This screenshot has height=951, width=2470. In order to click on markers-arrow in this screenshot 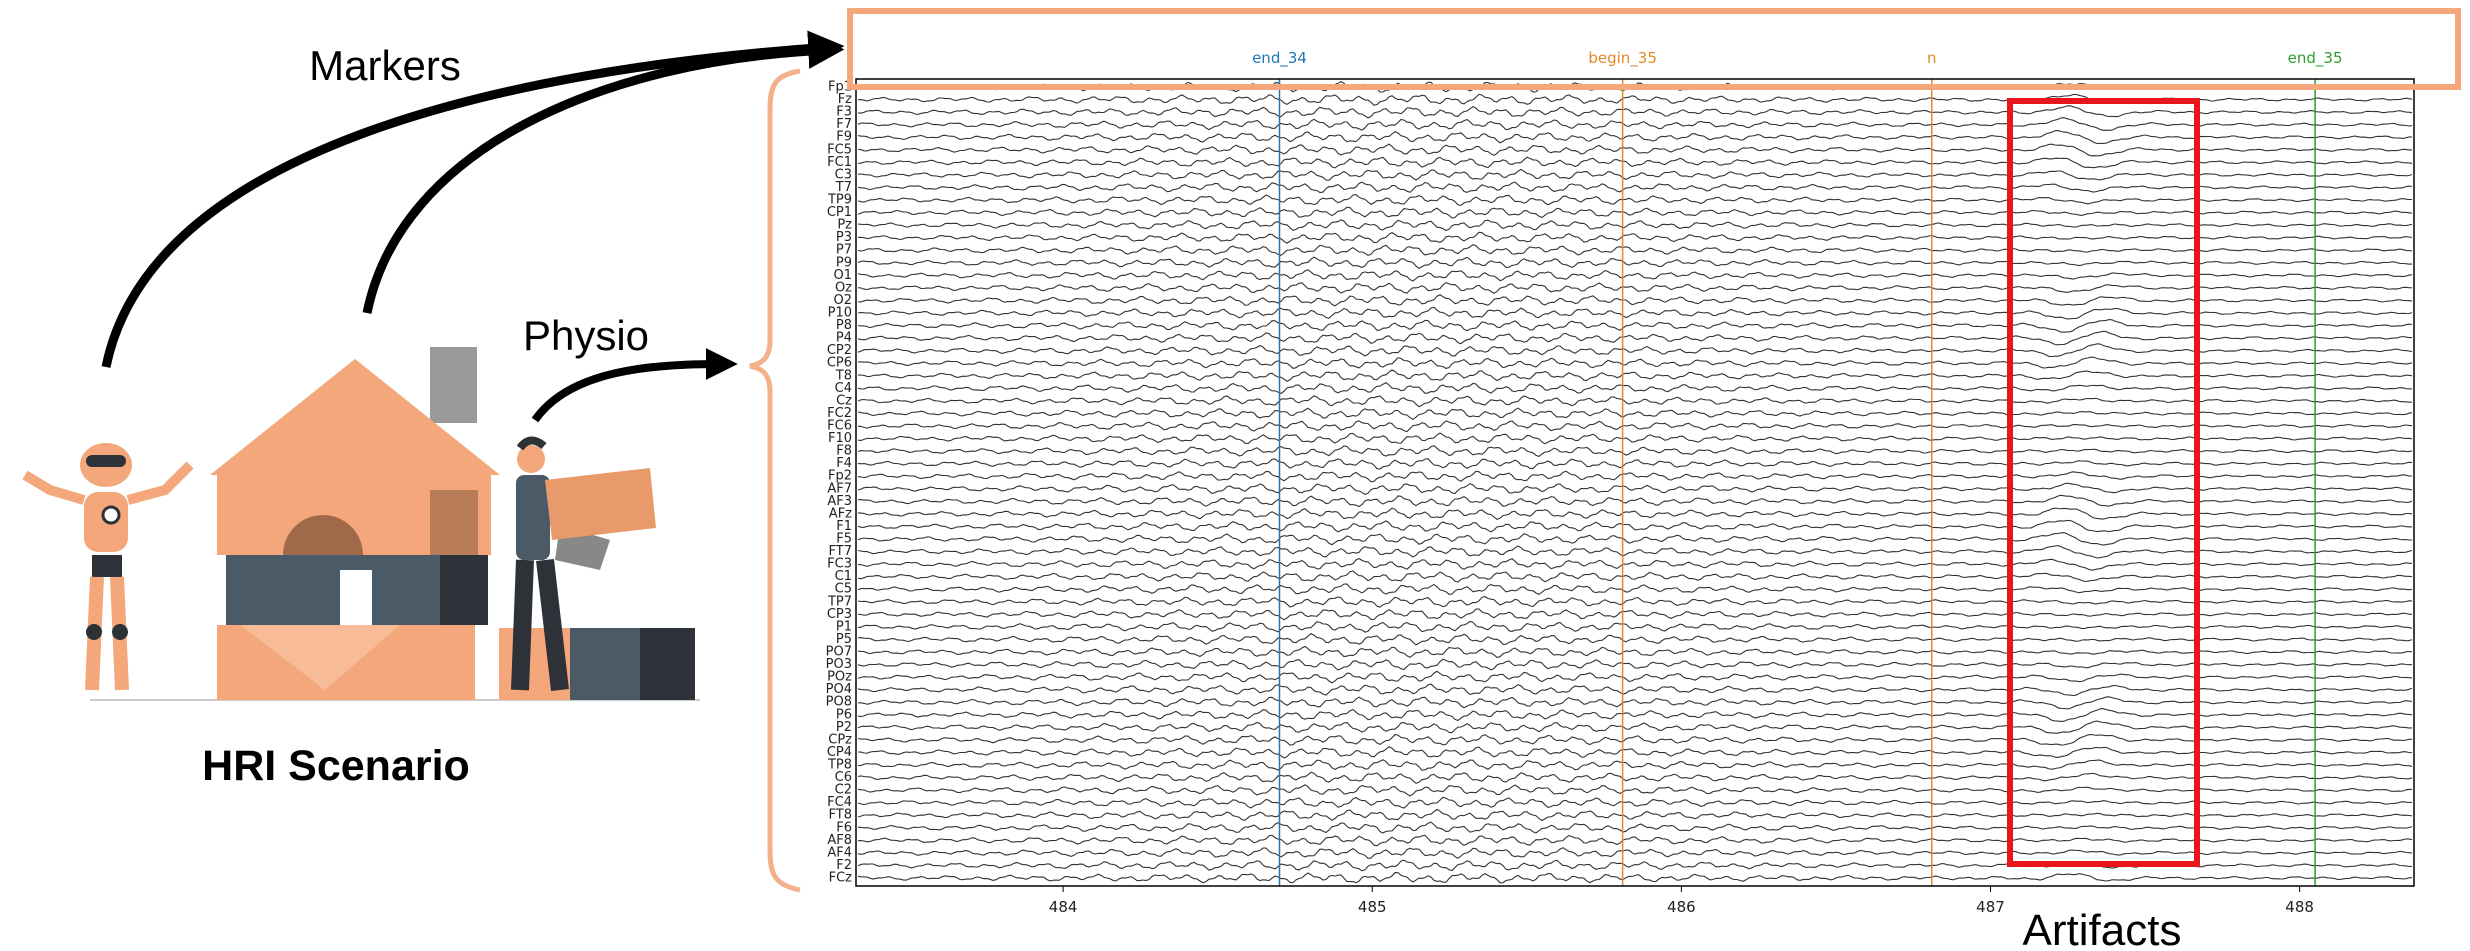, I will do `click(473, 199)`.